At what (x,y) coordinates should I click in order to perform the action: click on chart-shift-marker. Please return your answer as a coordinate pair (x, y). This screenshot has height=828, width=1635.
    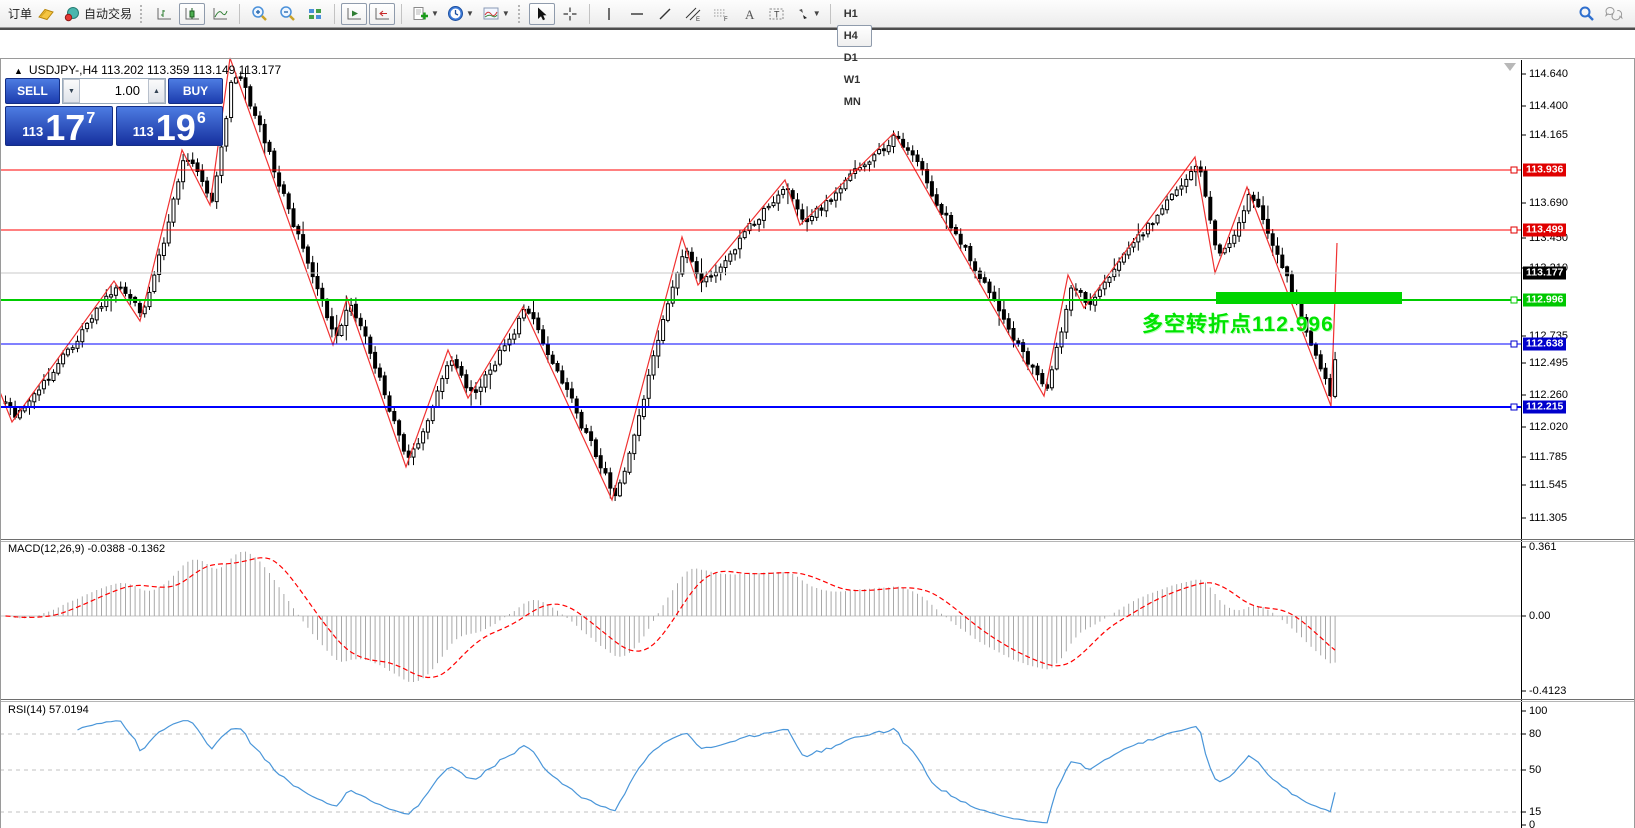
    Looking at the image, I should click on (1510, 67).